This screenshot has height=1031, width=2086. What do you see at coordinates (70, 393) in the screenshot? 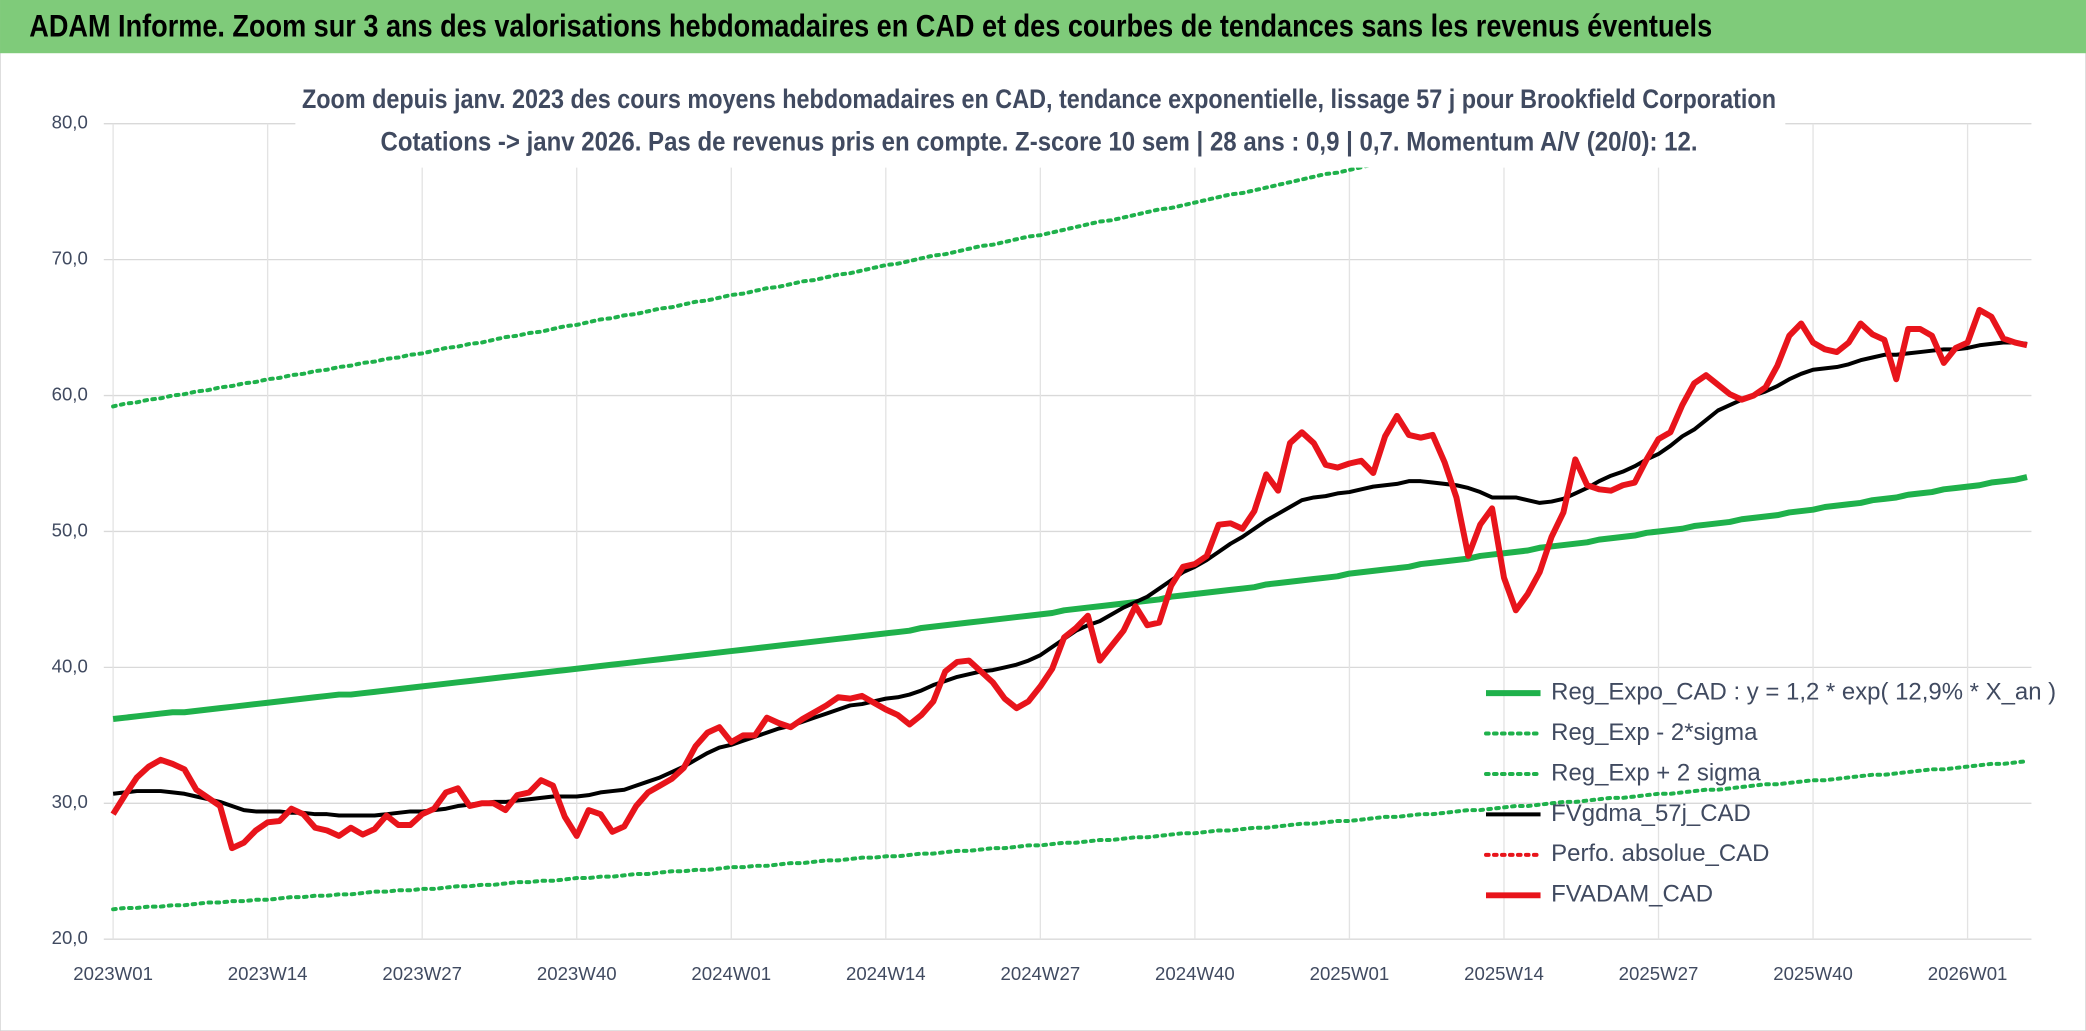
I see `y-tick-label: 60,0` at bounding box center [70, 393].